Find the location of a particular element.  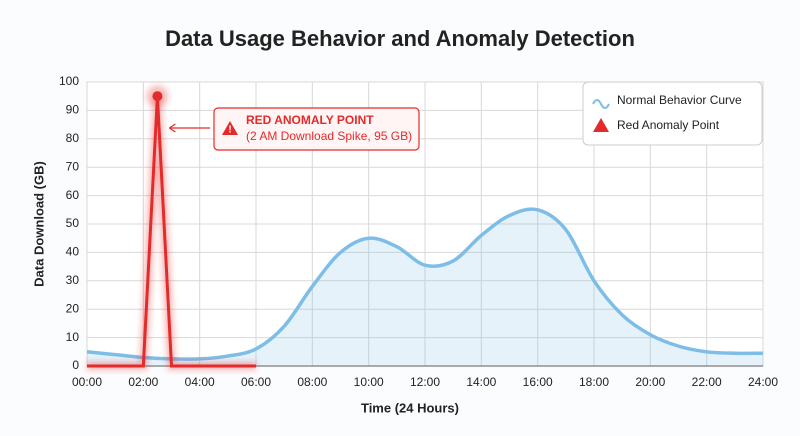

anomaly-point is located at coordinates (157, 96).